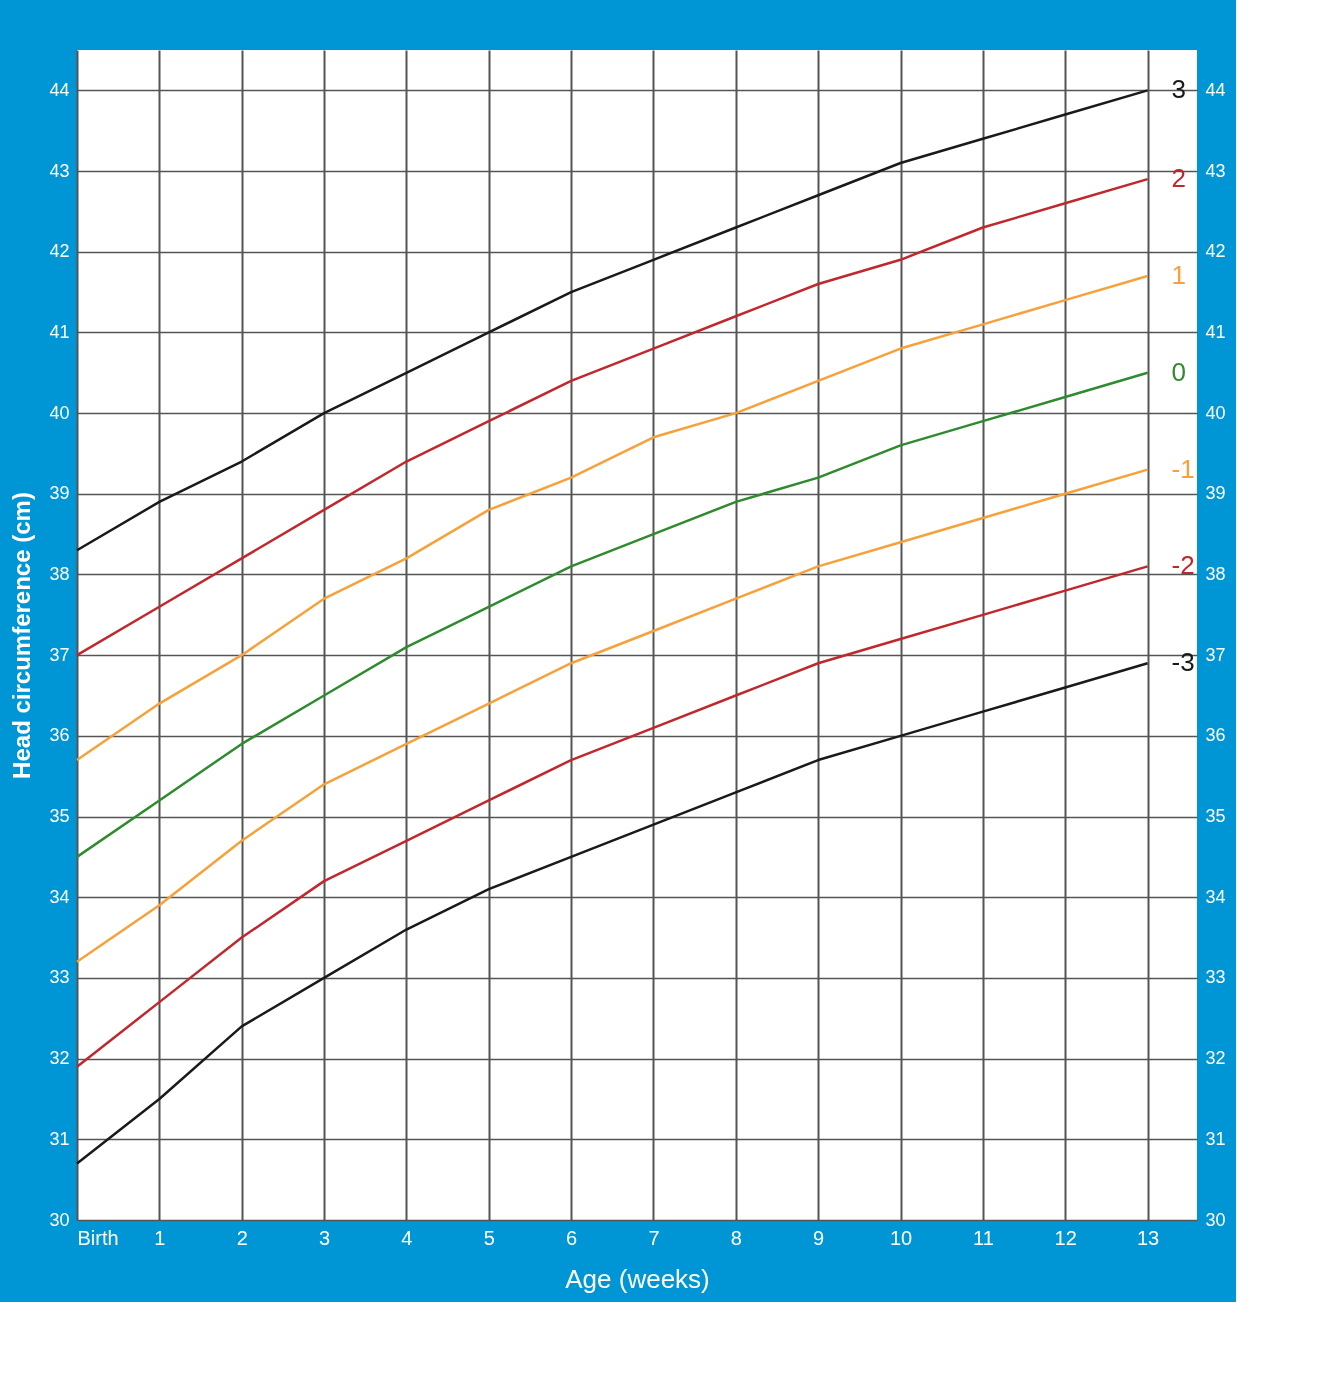  What do you see at coordinates (59, 1219) in the screenshot?
I see `y-tick-label: 30` at bounding box center [59, 1219].